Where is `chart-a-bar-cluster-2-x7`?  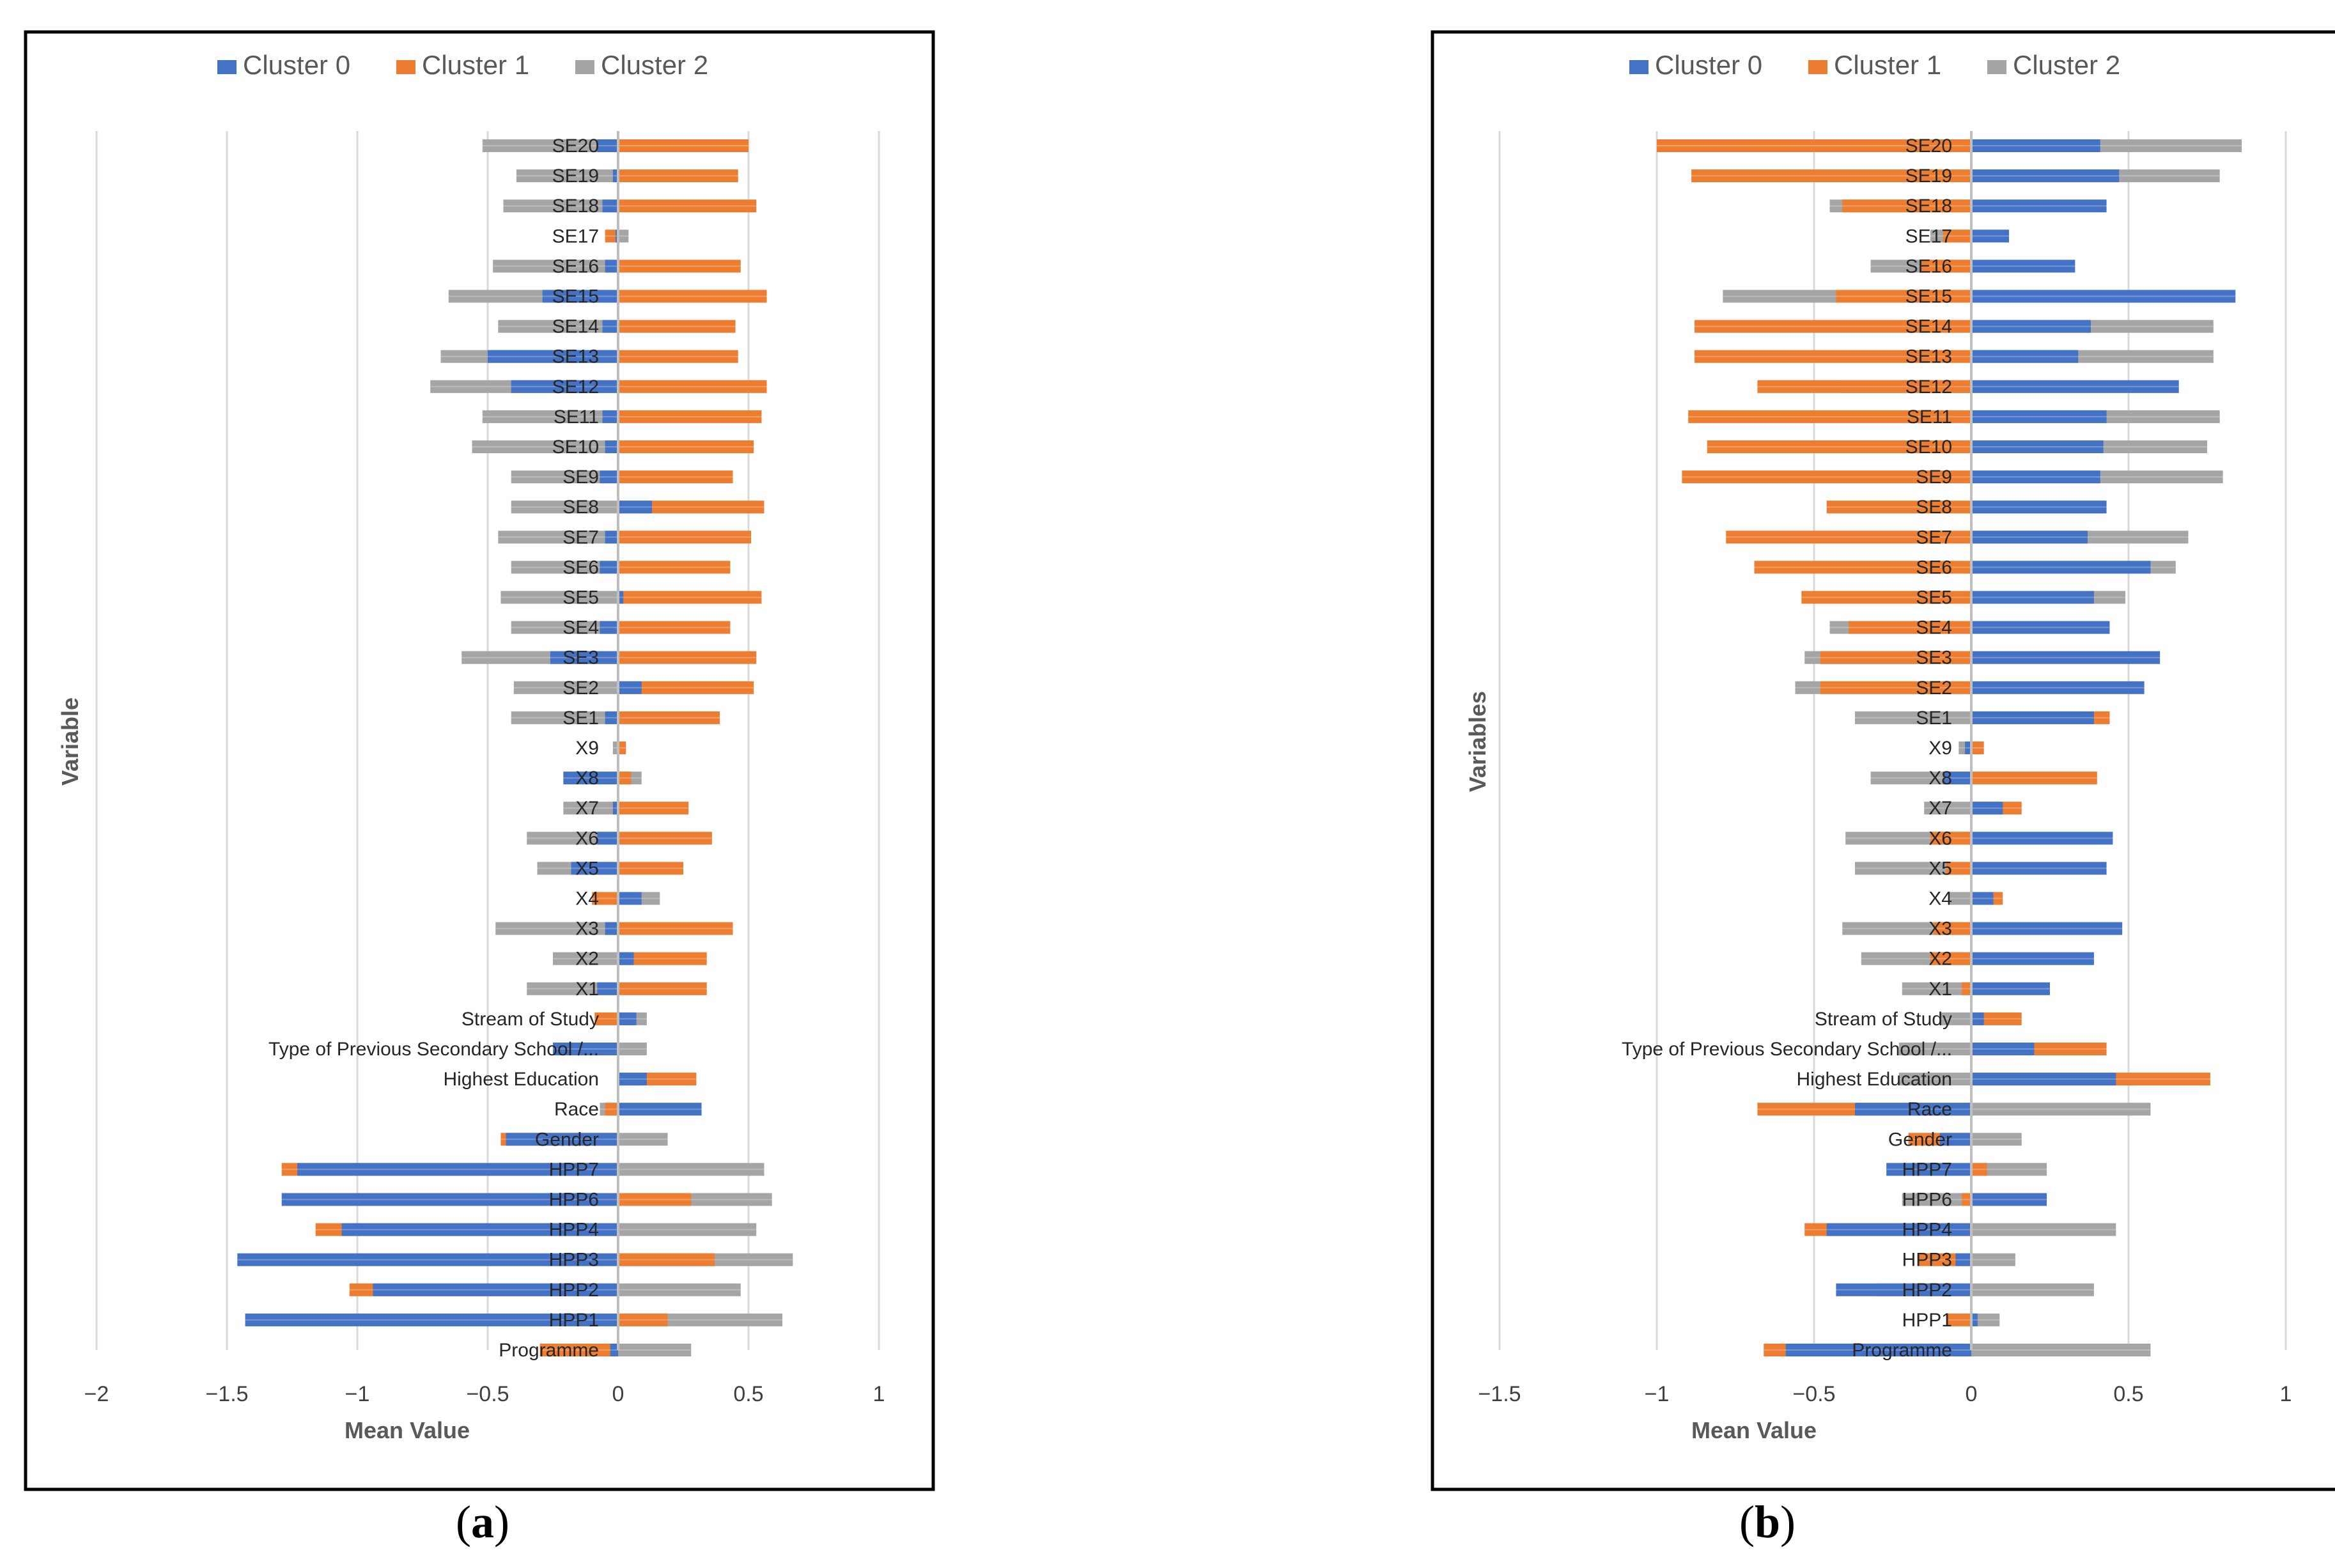
chart-a-bar-cluster-2-x7 is located at coordinates (591, 809).